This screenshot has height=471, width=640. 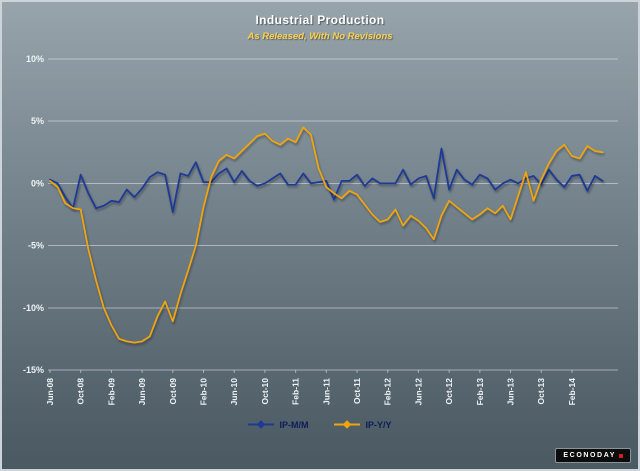 I want to click on econoday-logo: ECONODAY, so click(x=593, y=455).